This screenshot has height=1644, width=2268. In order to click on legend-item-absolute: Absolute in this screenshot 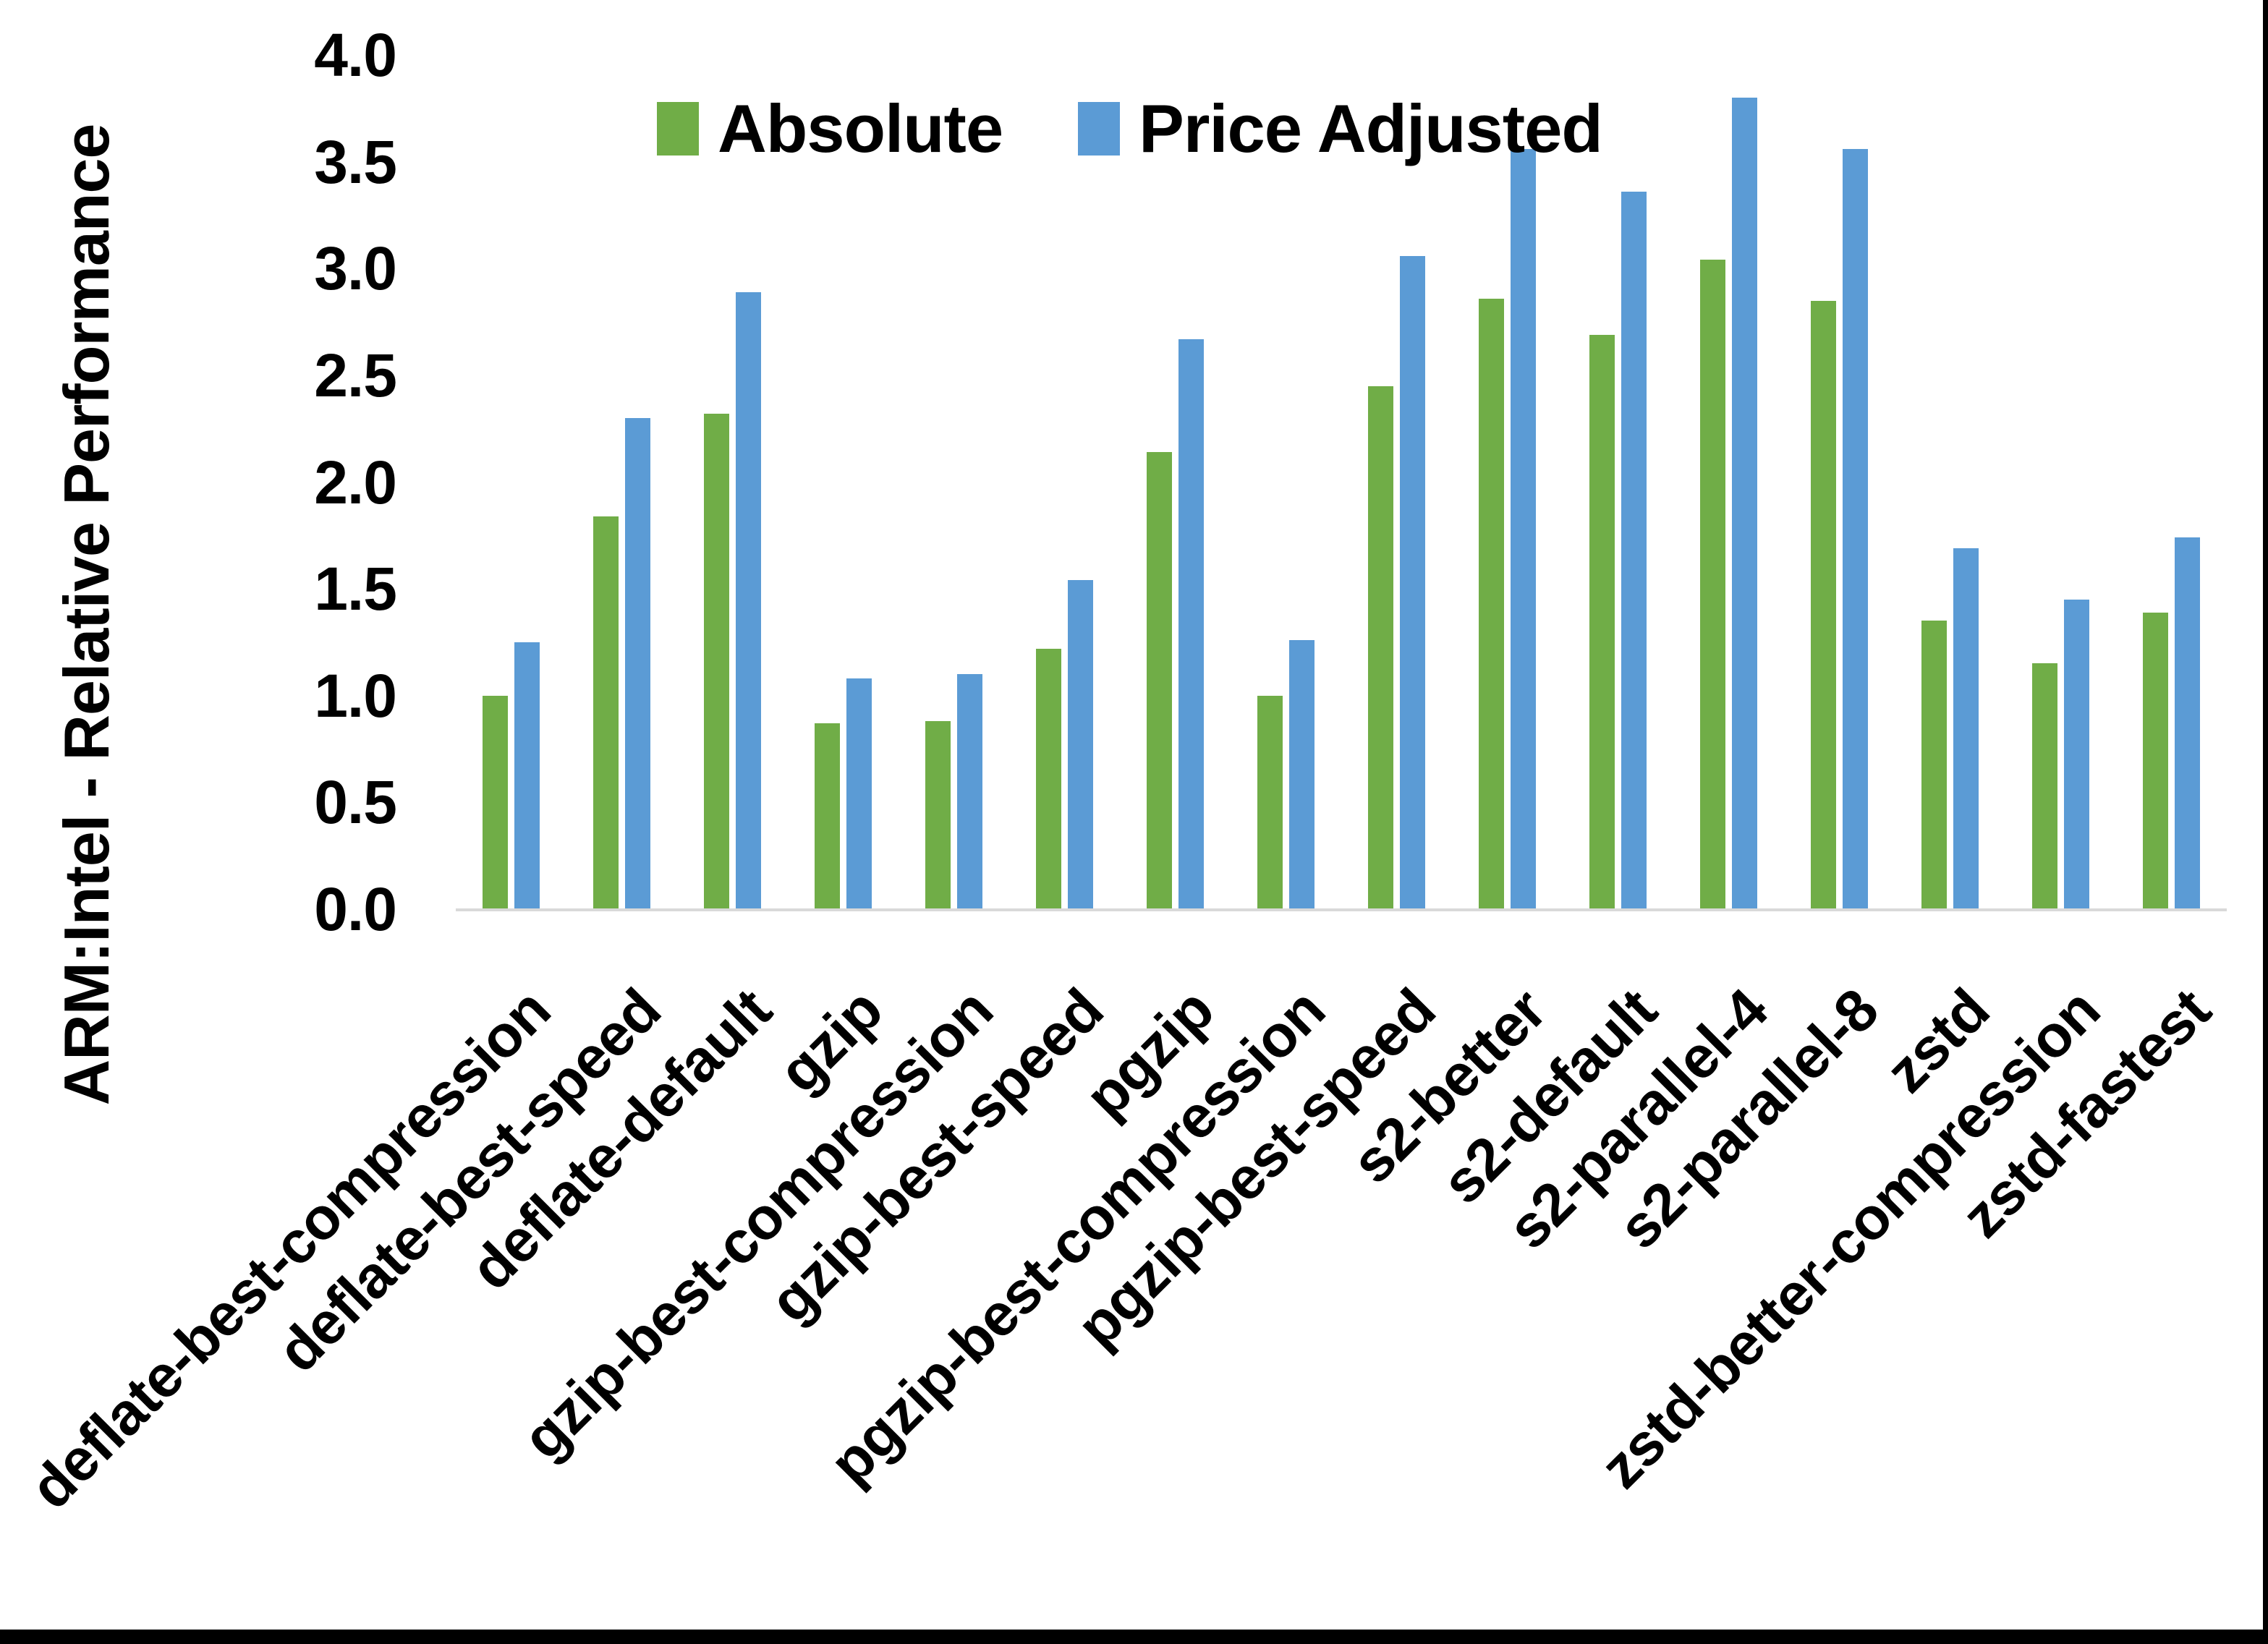, I will do `click(830, 129)`.